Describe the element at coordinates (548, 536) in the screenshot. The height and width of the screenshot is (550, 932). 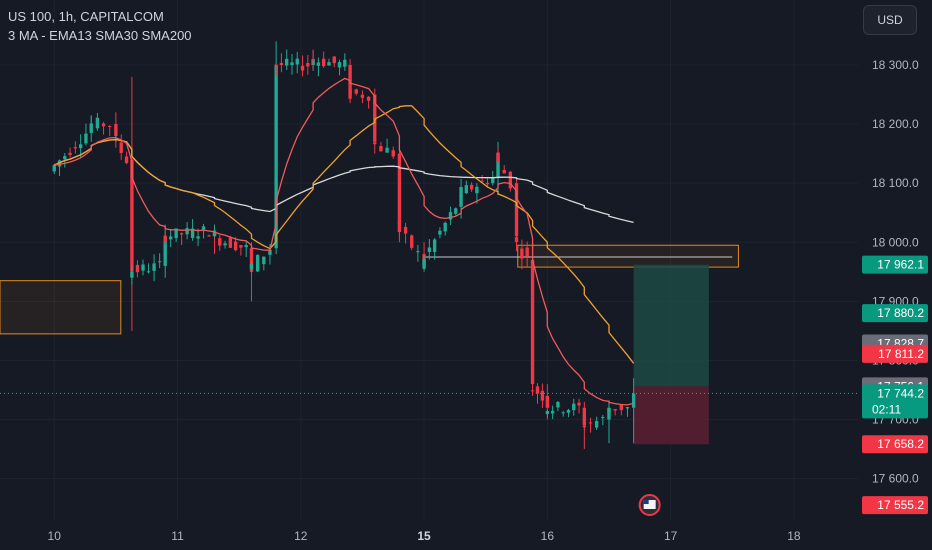
I see `x-tick-label: 16` at that location.